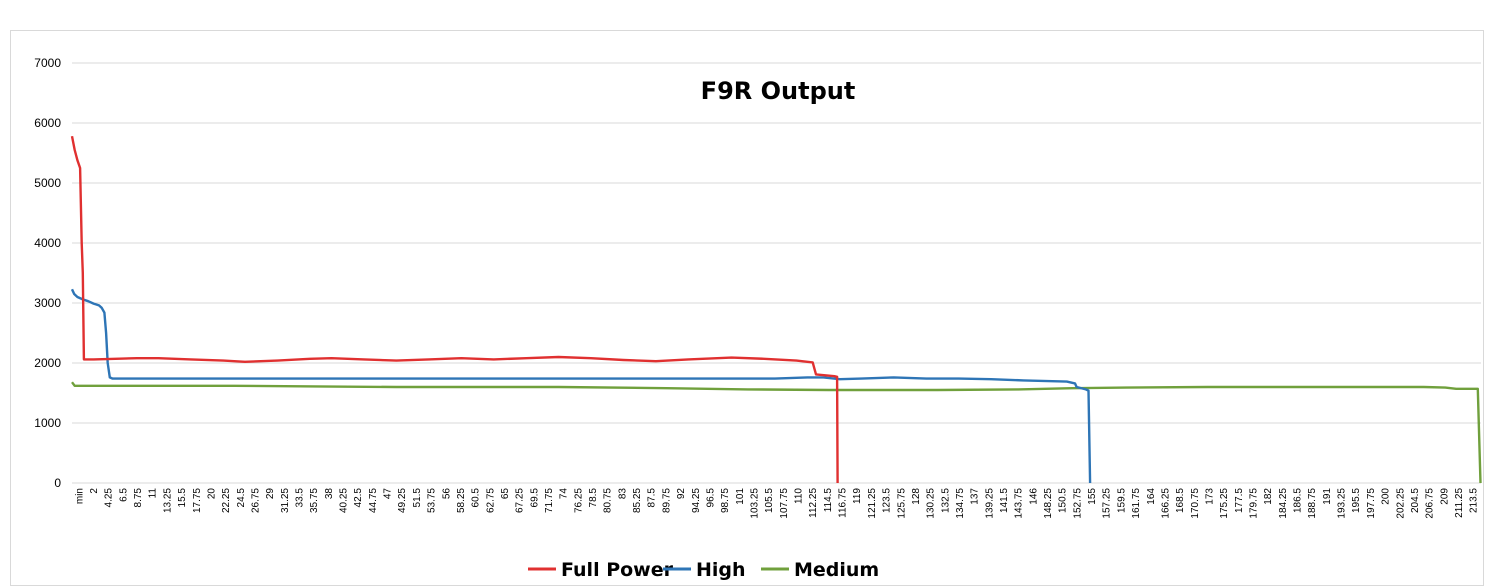 The image size is (1496, 588). What do you see at coordinates (887, 500) in the screenshot?
I see `x-tick-label: 123.5` at bounding box center [887, 500].